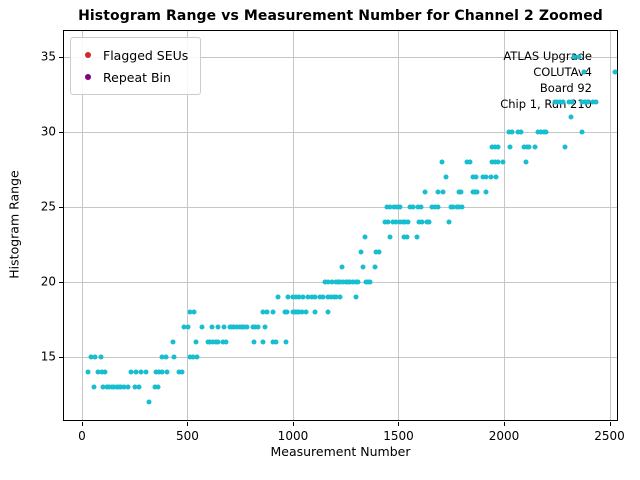 This screenshot has width=640, height=480. Describe the element at coordinates (88, 55) in the screenshot. I see `flagged-seus-marker-icon` at that location.